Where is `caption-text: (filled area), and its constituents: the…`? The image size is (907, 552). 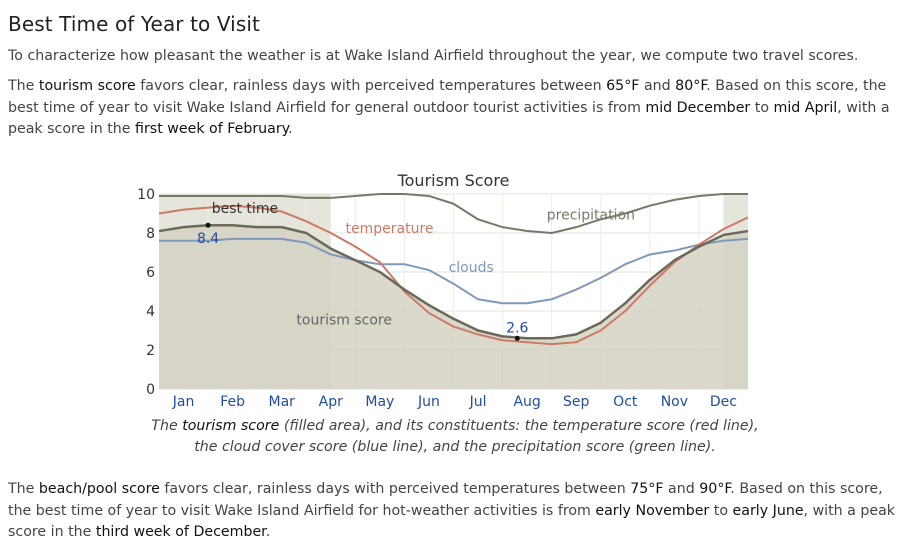 caption-text: (filled area), and its constituents: the… is located at coordinates (476, 436).